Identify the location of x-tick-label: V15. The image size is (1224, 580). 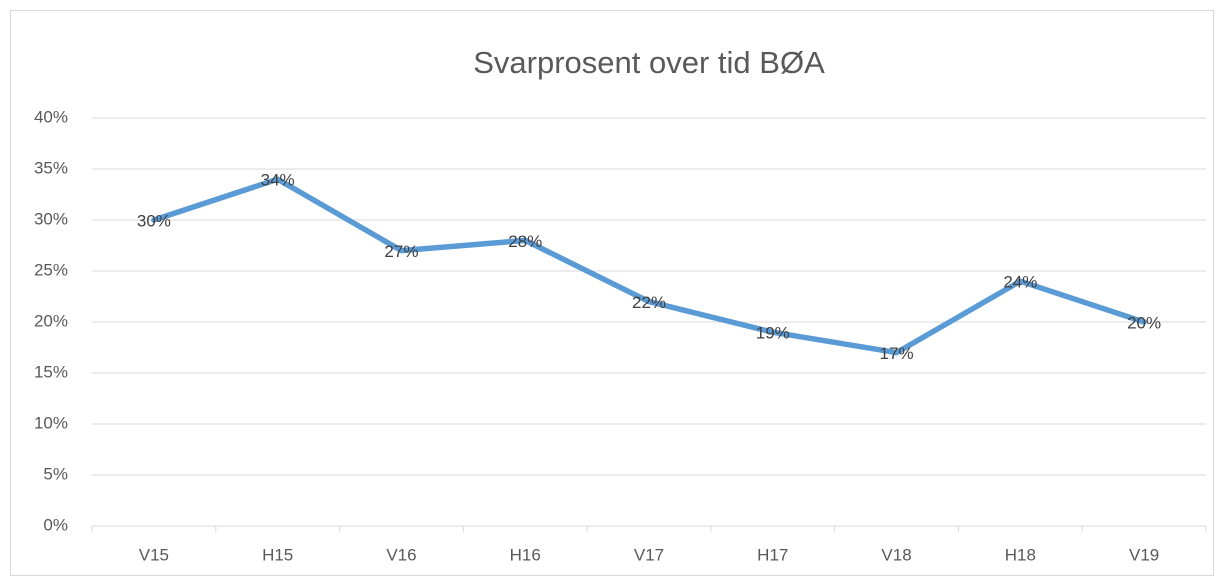
(154, 554).